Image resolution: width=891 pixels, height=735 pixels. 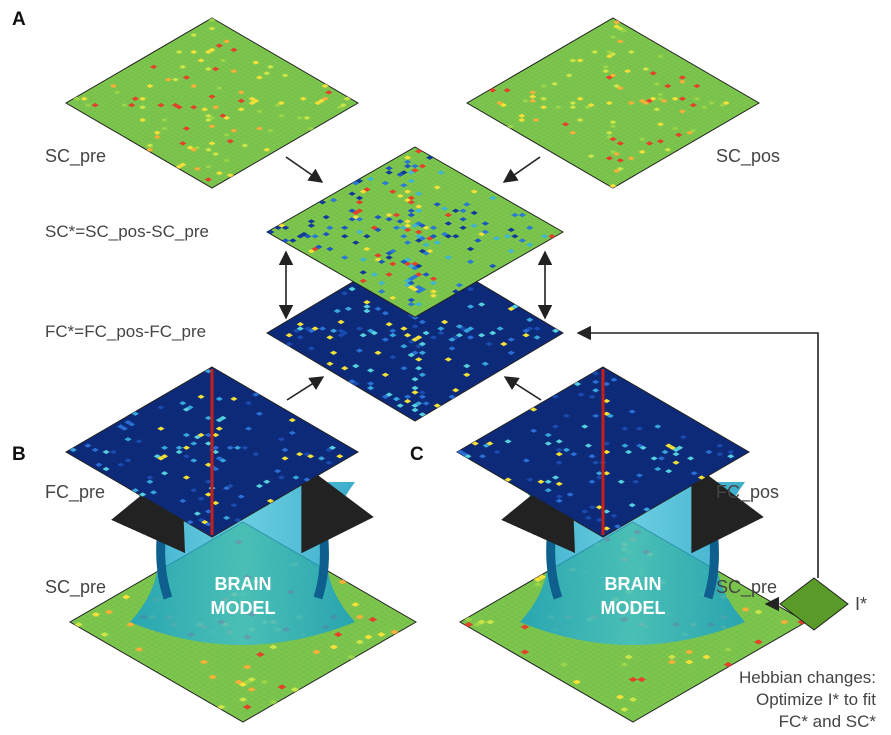 I want to click on brain-model-c: BRAIN MODEL, so click(x=632, y=553).